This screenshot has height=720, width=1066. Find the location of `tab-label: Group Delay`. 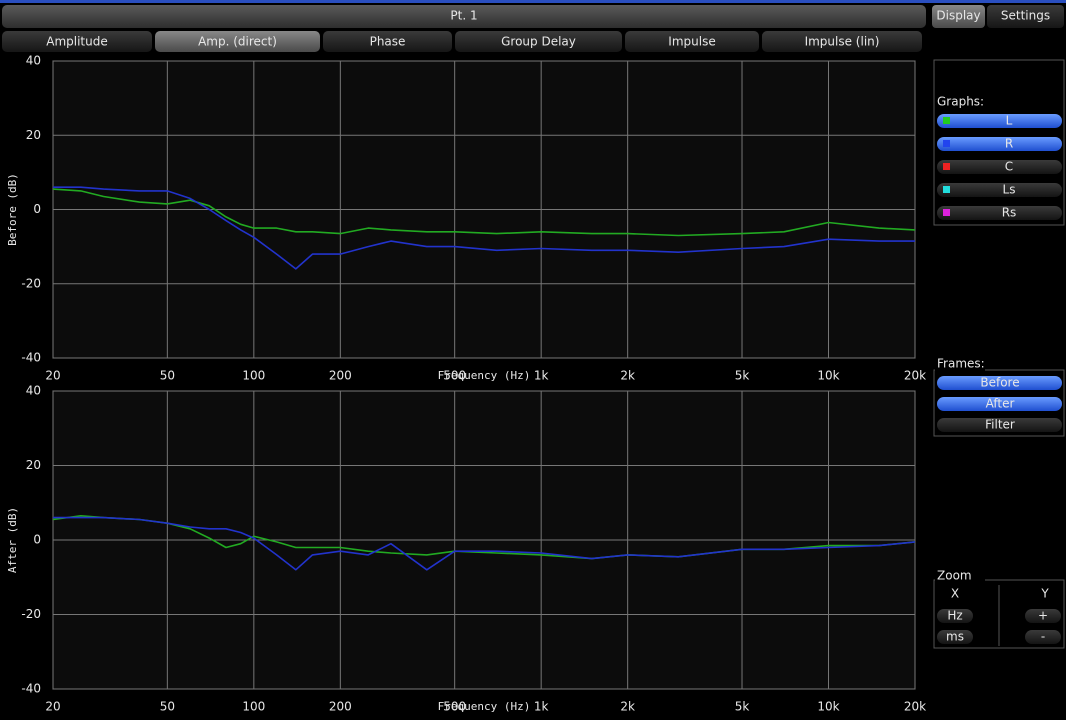

tab-label: Group Delay is located at coordinates (538, 42).